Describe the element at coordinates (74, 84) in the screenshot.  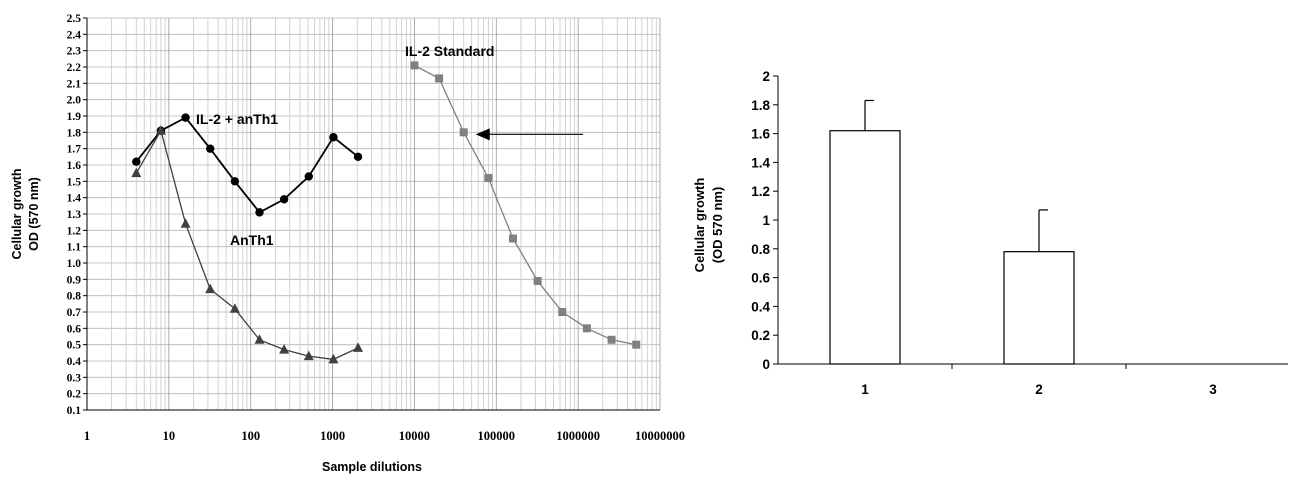
I see `y-tick-label: 2.1` at that location.